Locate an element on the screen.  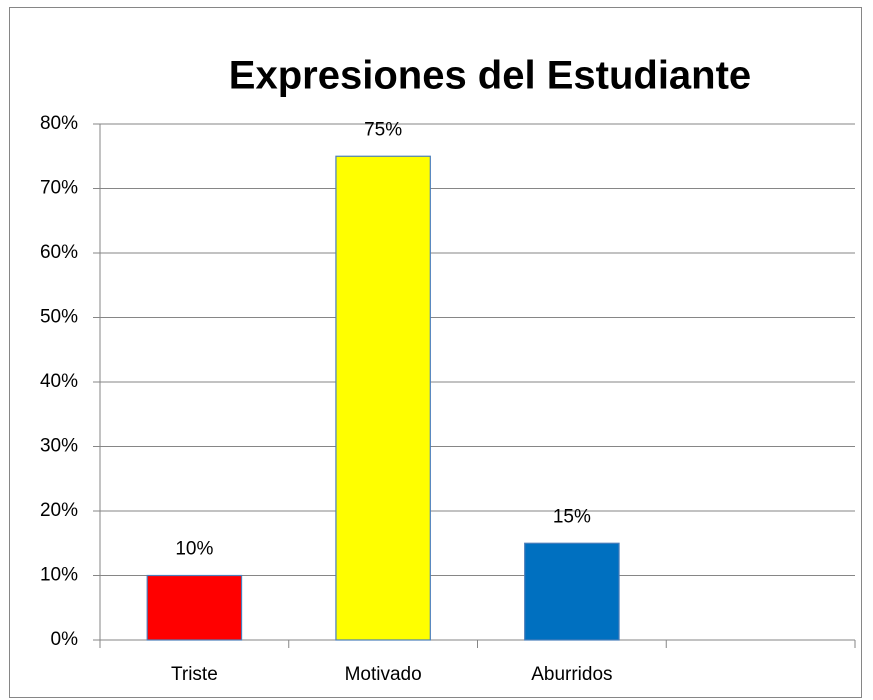
y-tick-label: 20% is located at coordinates (59, 510).